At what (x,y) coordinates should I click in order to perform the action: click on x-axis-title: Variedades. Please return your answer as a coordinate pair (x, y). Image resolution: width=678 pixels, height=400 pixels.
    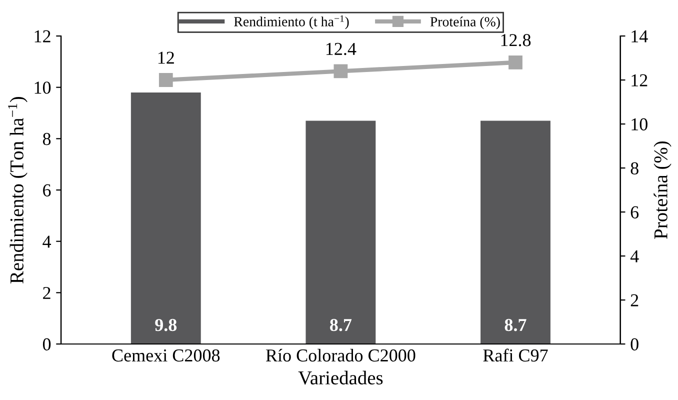
    Looking at the image, I should click on (340, 377).